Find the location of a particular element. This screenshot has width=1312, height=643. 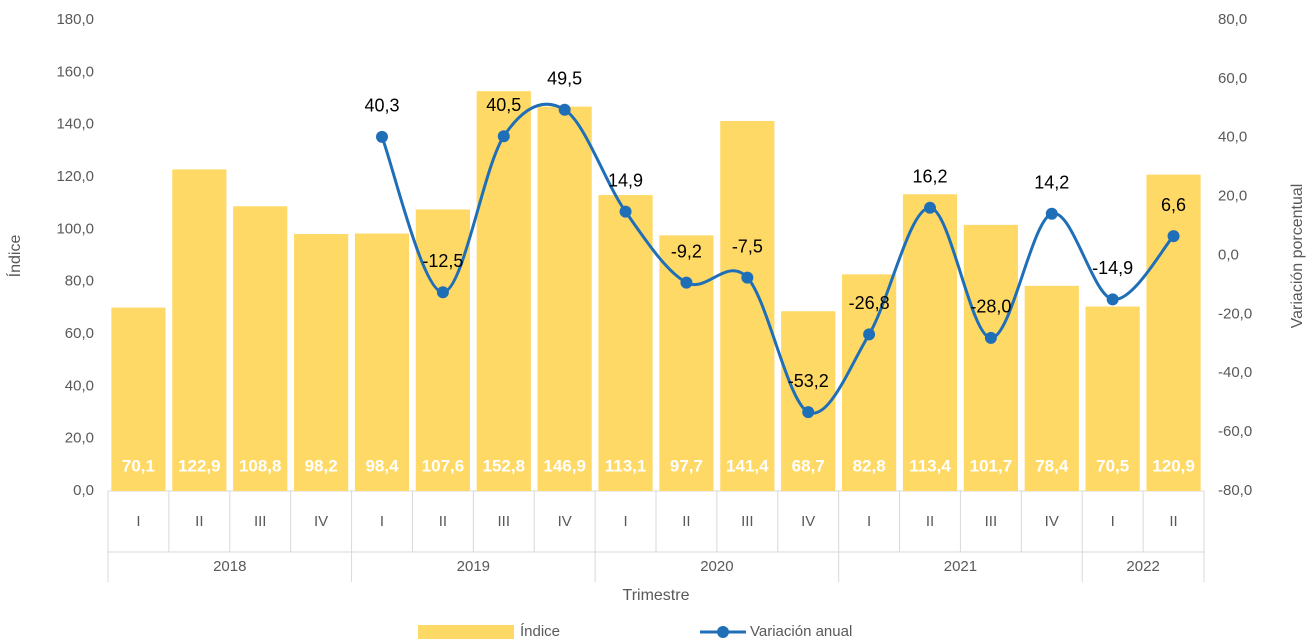

legend-label: Variación anual is located at coordinates (801, 631).